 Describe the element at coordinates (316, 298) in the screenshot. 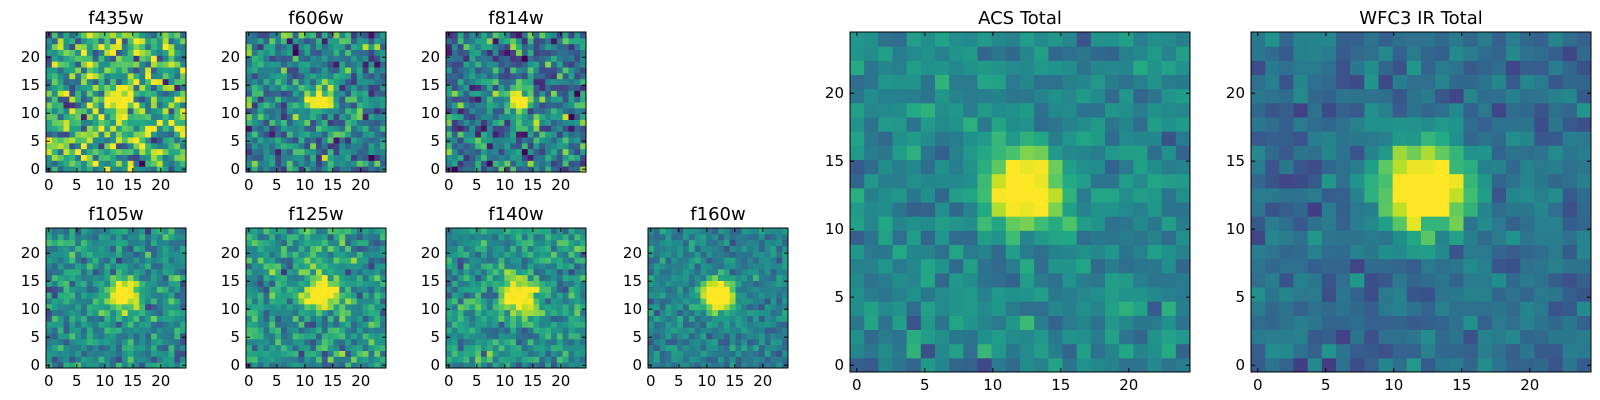

I see `axes-frame` at that location.